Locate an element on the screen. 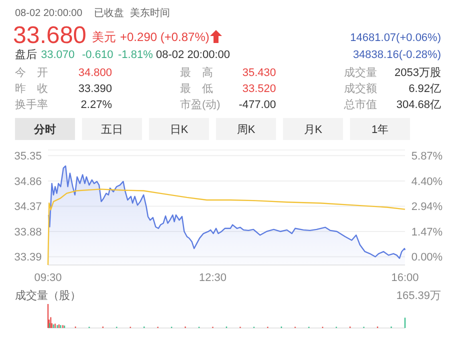  text: 美元 is located at coordinates (104, 37).